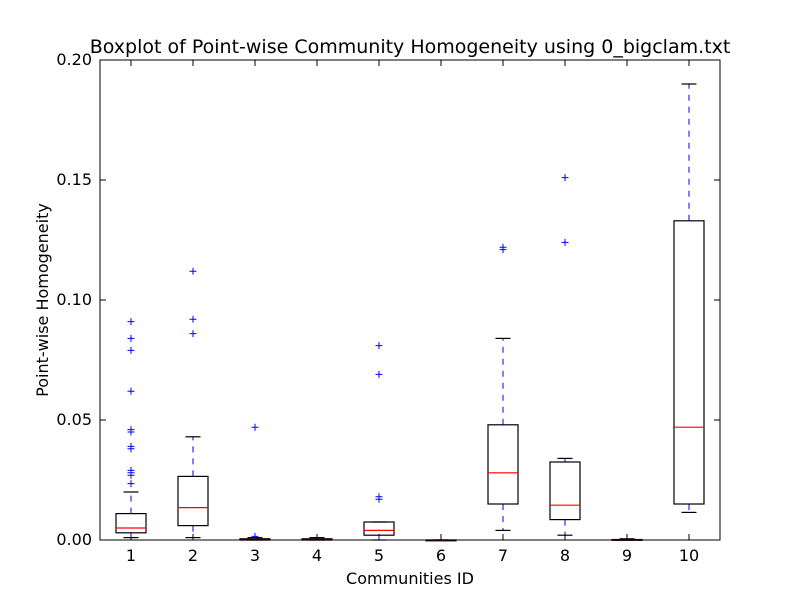 This screenshot has height=605, width=800. What do you see at coordinates (503, 555) in the screenshot?
I see `x-tick-label: 7` at bounding box center [503, 555].